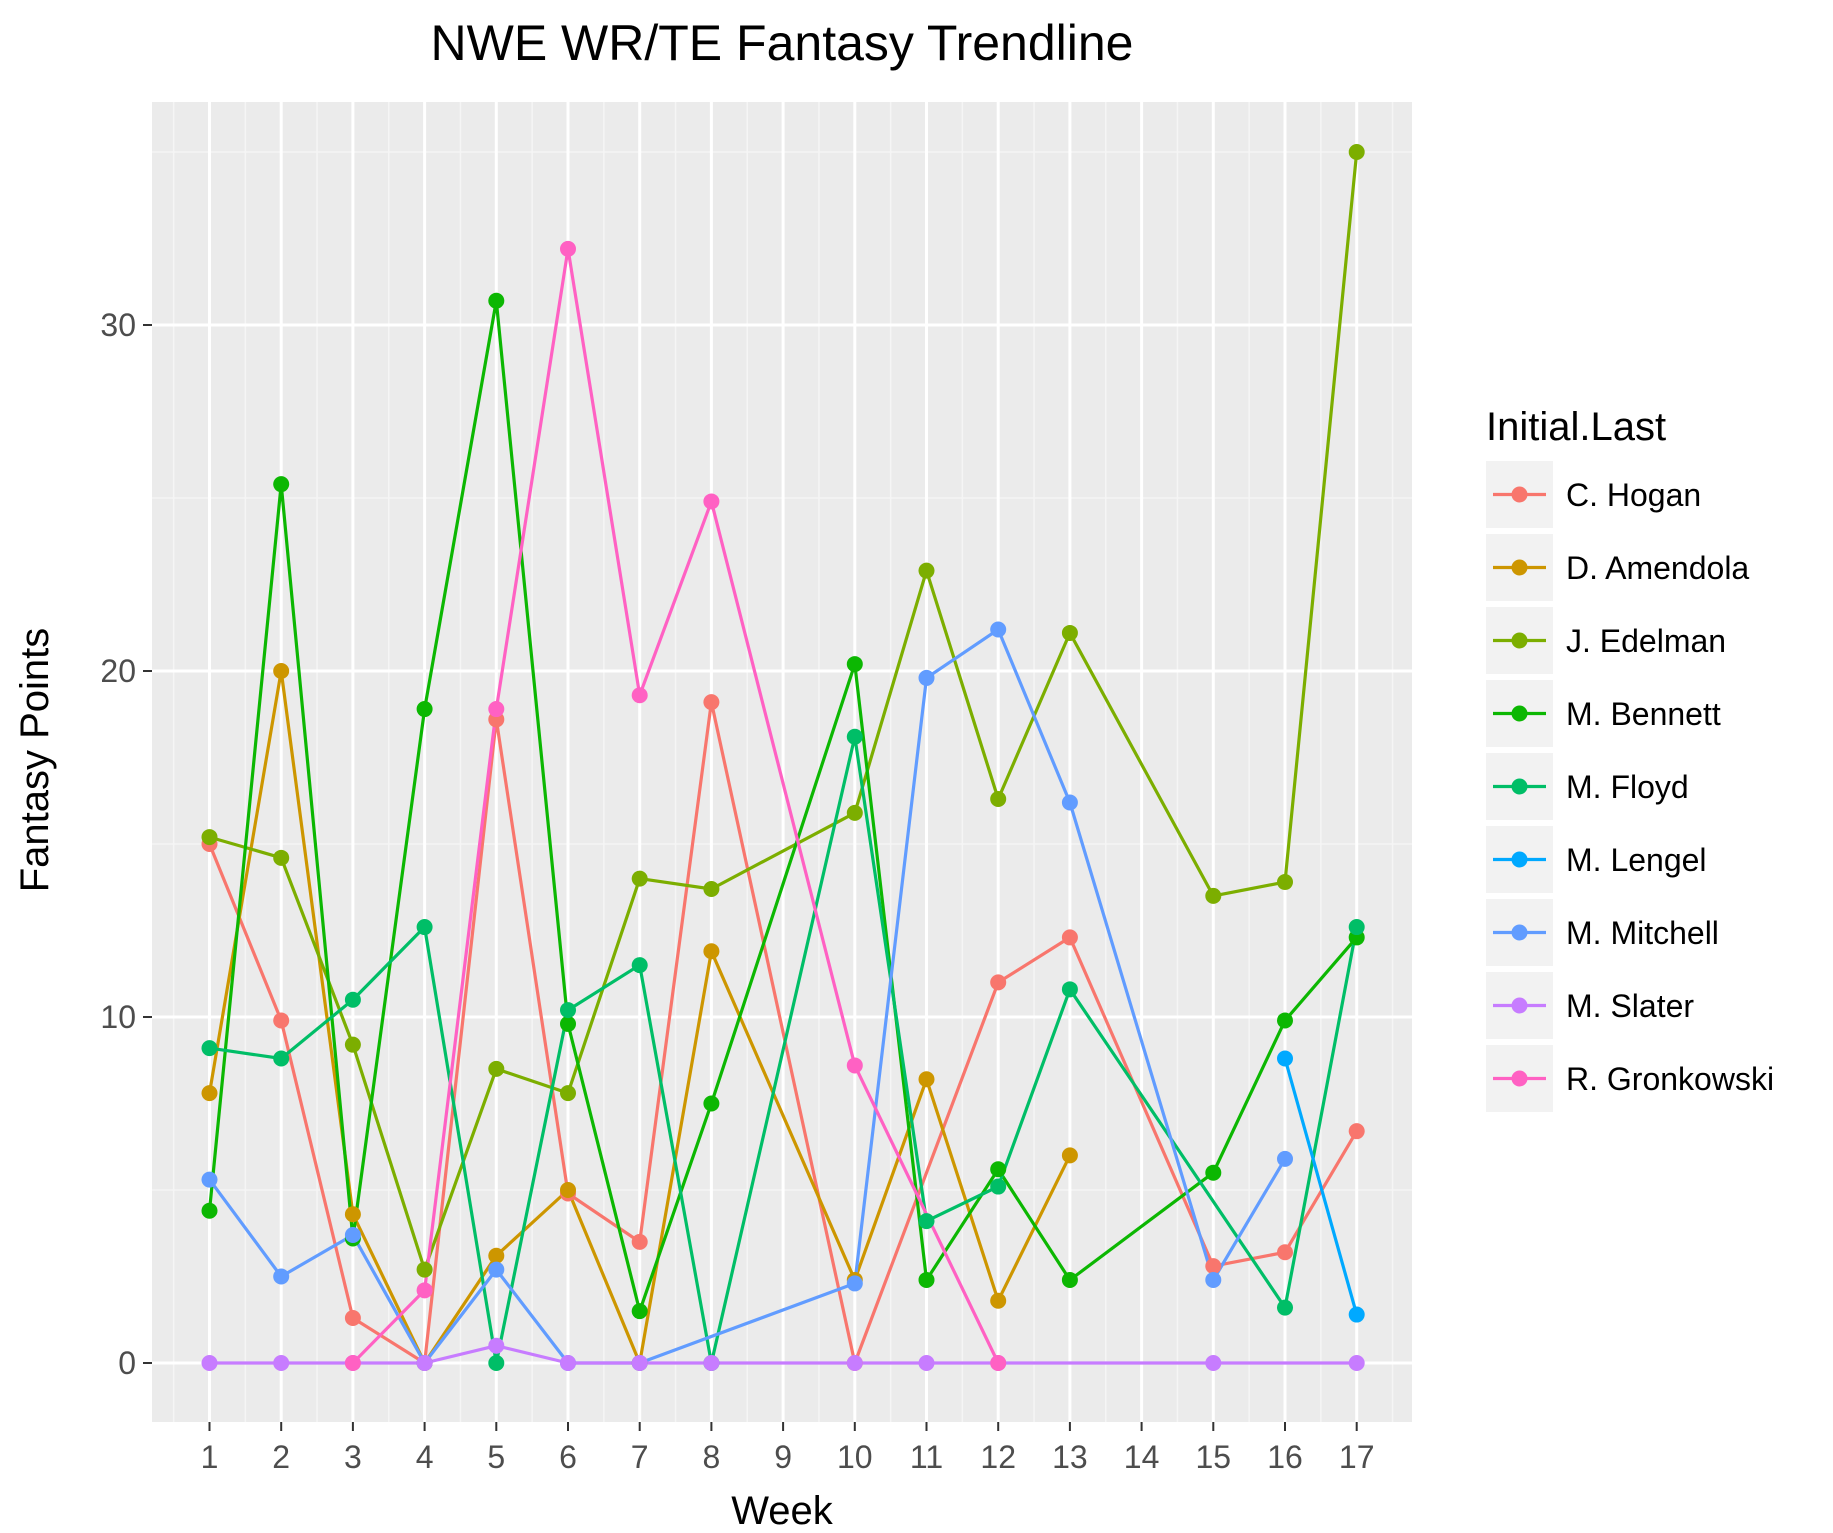 Image resolution: width=1833 pixels, height=1533 pixels. What do you see at coordinates (998, 1457) in the screenshot?
I see `x-tick-label: 12` at bounding box center [998, 1457].